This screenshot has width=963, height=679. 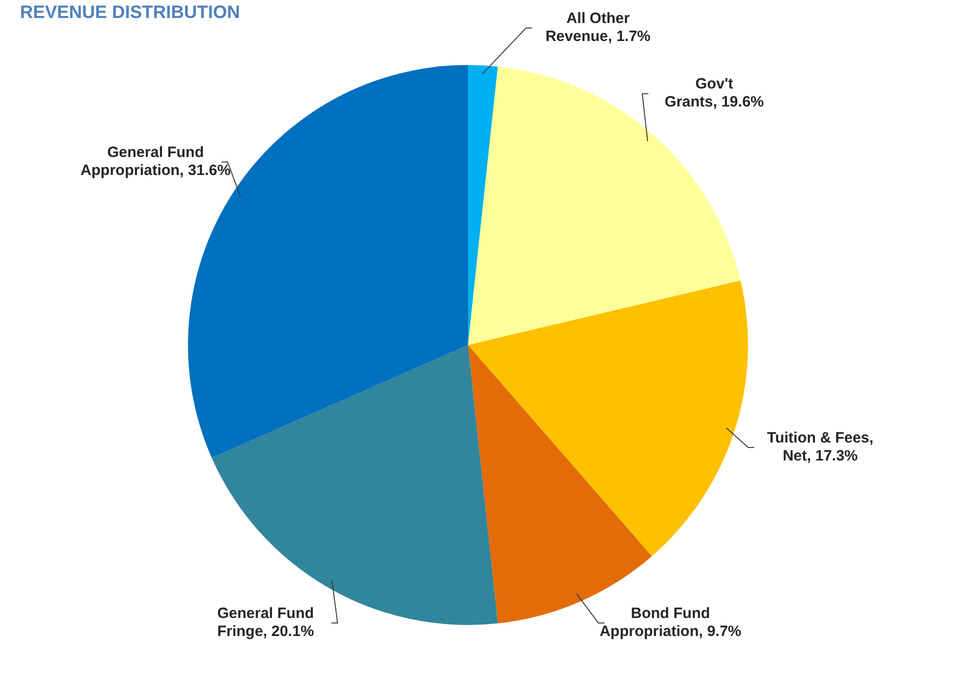 What do you see at coordinates (598, 27) in the screenshot?
I see `slice-label: All Other Revenue, 1.7%` at bounding box center [598, 27].